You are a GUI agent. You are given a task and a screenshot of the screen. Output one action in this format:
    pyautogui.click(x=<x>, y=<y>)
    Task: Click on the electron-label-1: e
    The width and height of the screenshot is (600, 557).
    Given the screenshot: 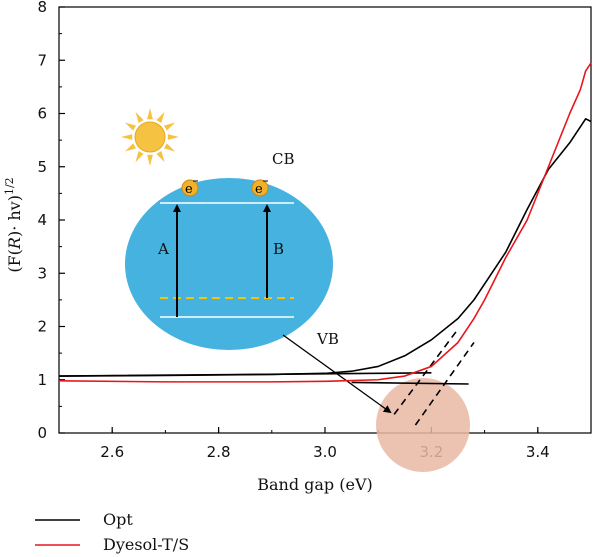 What is the action you would take?
    pyautogui.click(x=189, y=189)
    